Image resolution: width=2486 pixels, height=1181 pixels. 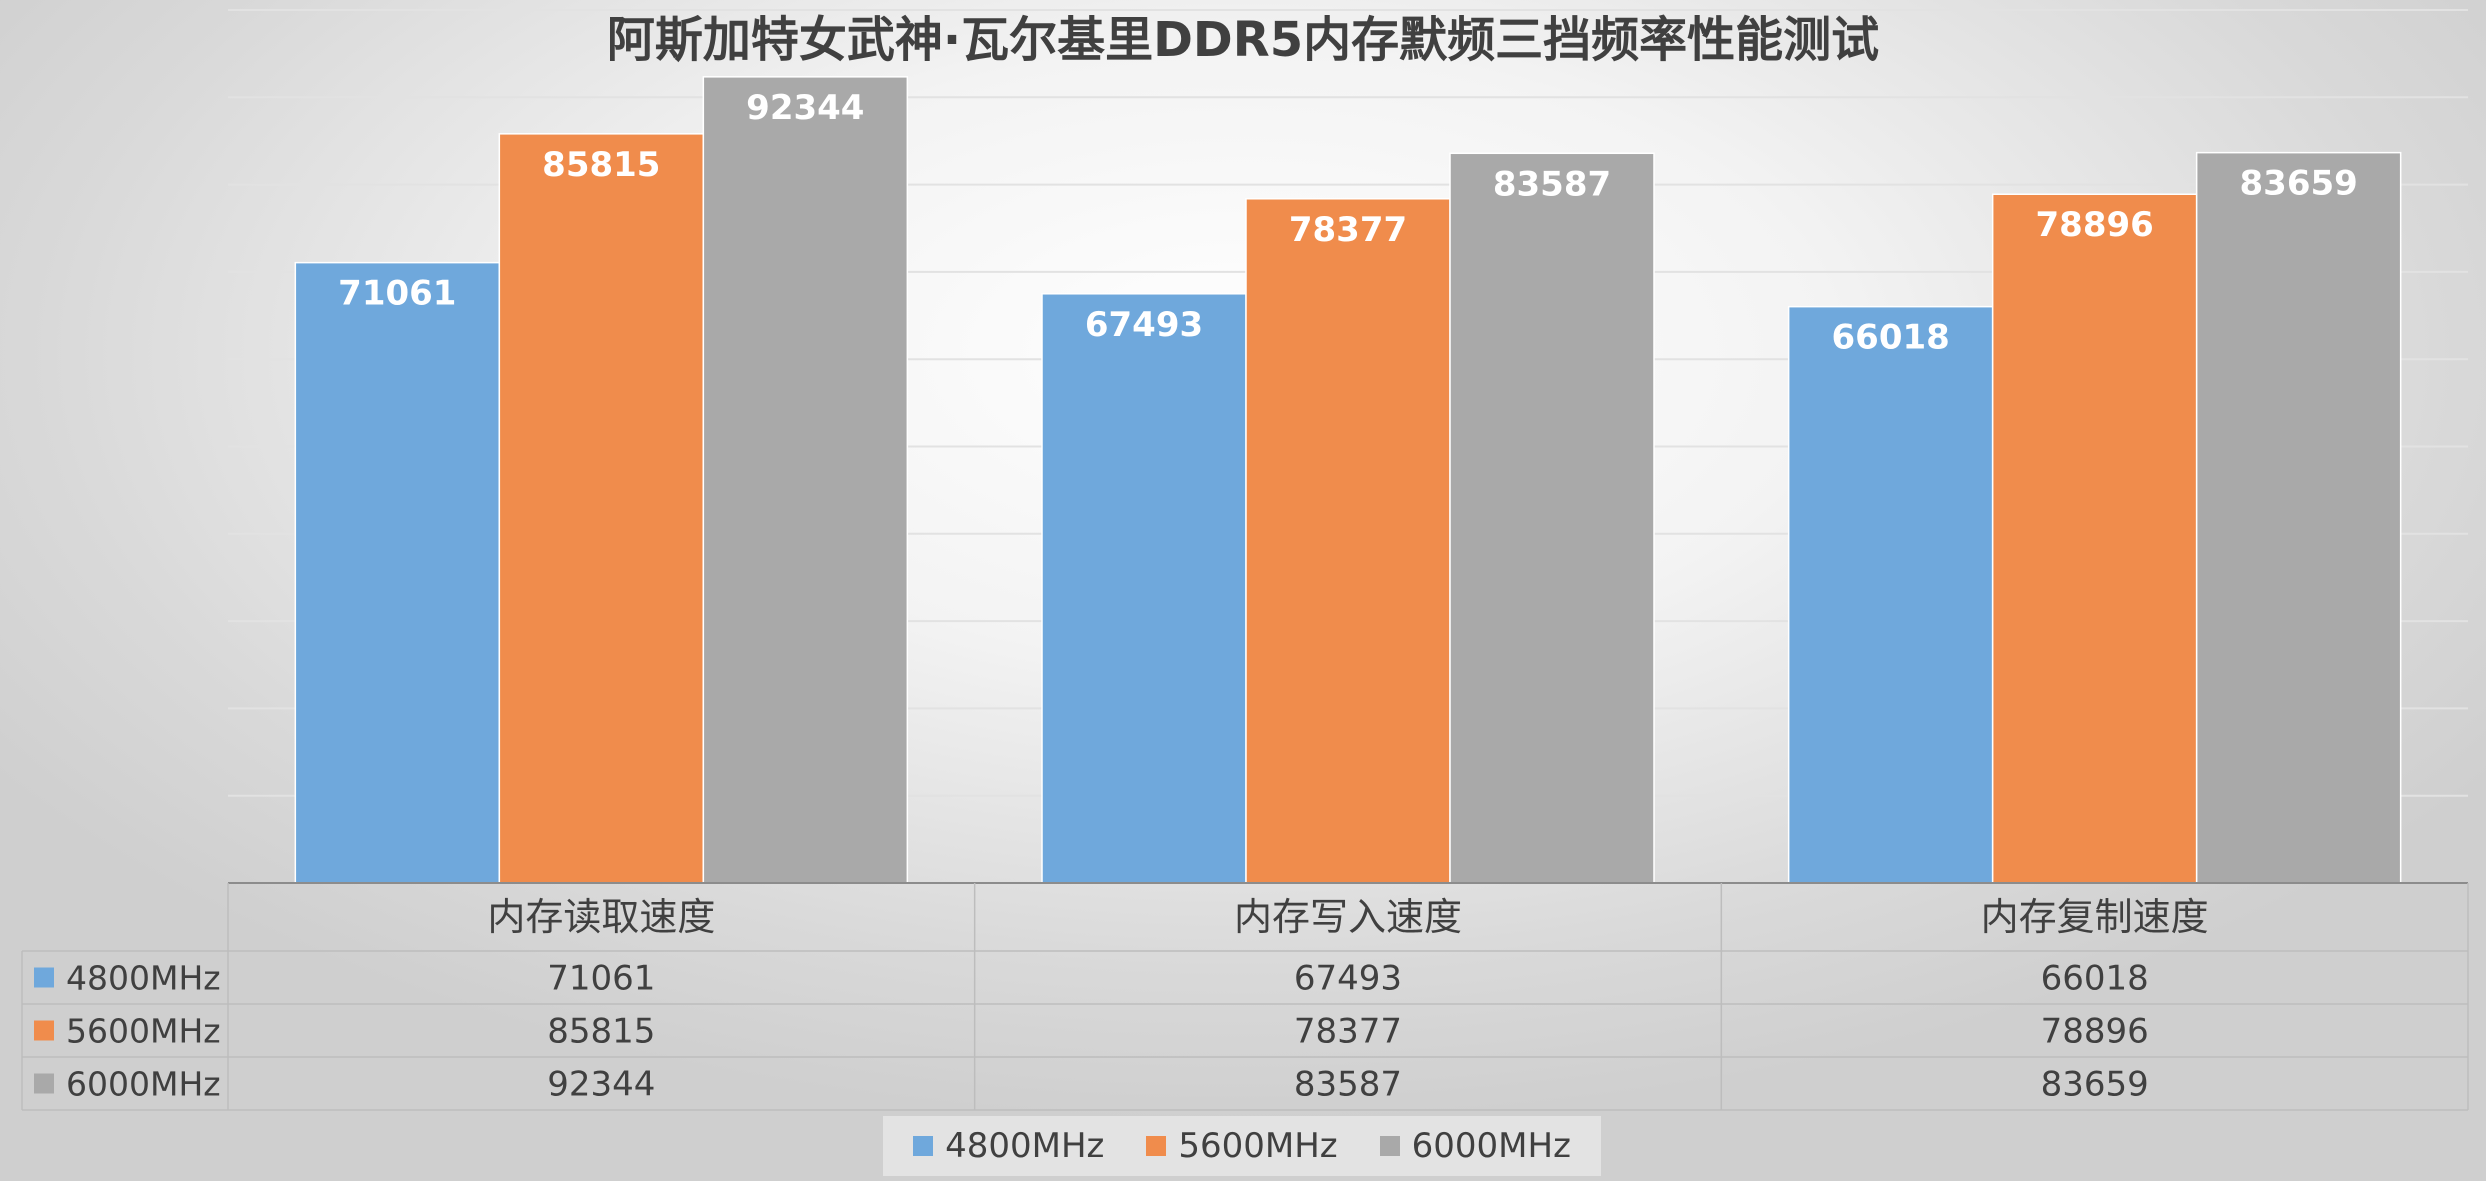 What do you see at coordinates (601, 979) in the screenshot?
I see `table-cell: 71061` at bounding box center [601, 979].